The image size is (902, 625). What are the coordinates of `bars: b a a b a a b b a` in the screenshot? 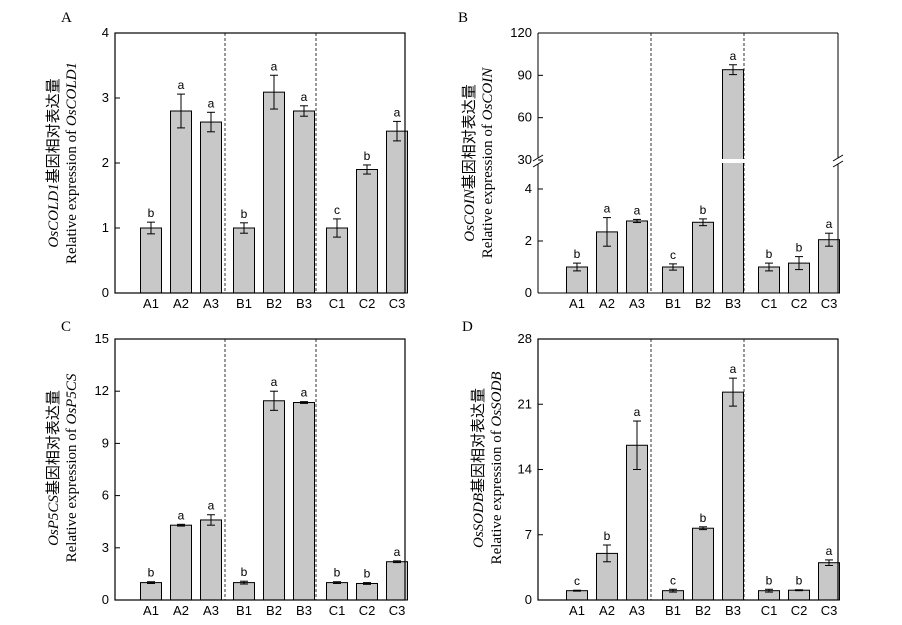 It's located at (274, 470).